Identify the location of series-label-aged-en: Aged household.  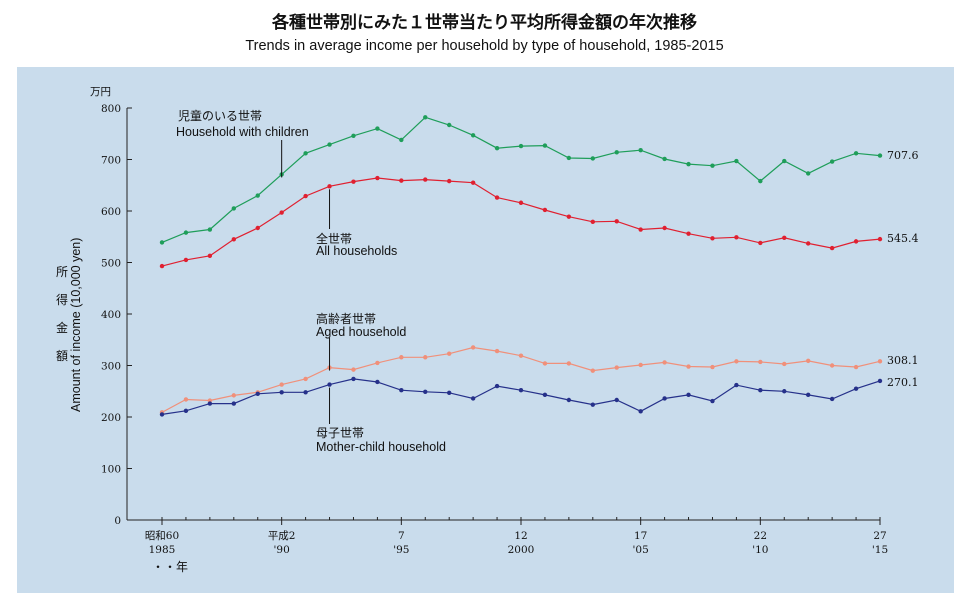
(361, 332).